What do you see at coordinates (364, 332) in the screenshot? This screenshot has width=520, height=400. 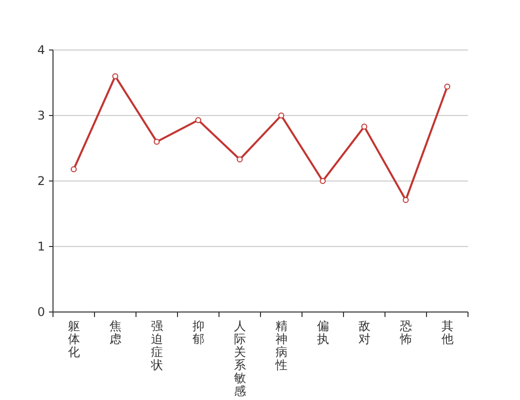 I see `x-tick-label: 敌对` at bounding box center [364, 332].